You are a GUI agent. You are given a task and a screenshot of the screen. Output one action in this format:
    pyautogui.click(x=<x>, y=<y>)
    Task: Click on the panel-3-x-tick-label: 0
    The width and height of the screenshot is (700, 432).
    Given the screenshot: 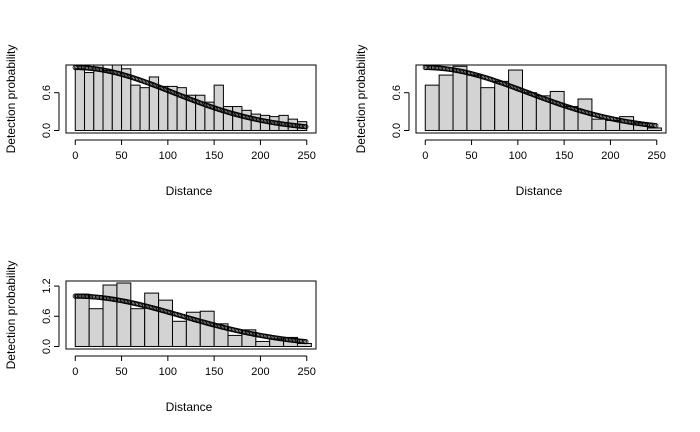 What is the action you would take?
    pyautogui.click(x=75, y=372)
    